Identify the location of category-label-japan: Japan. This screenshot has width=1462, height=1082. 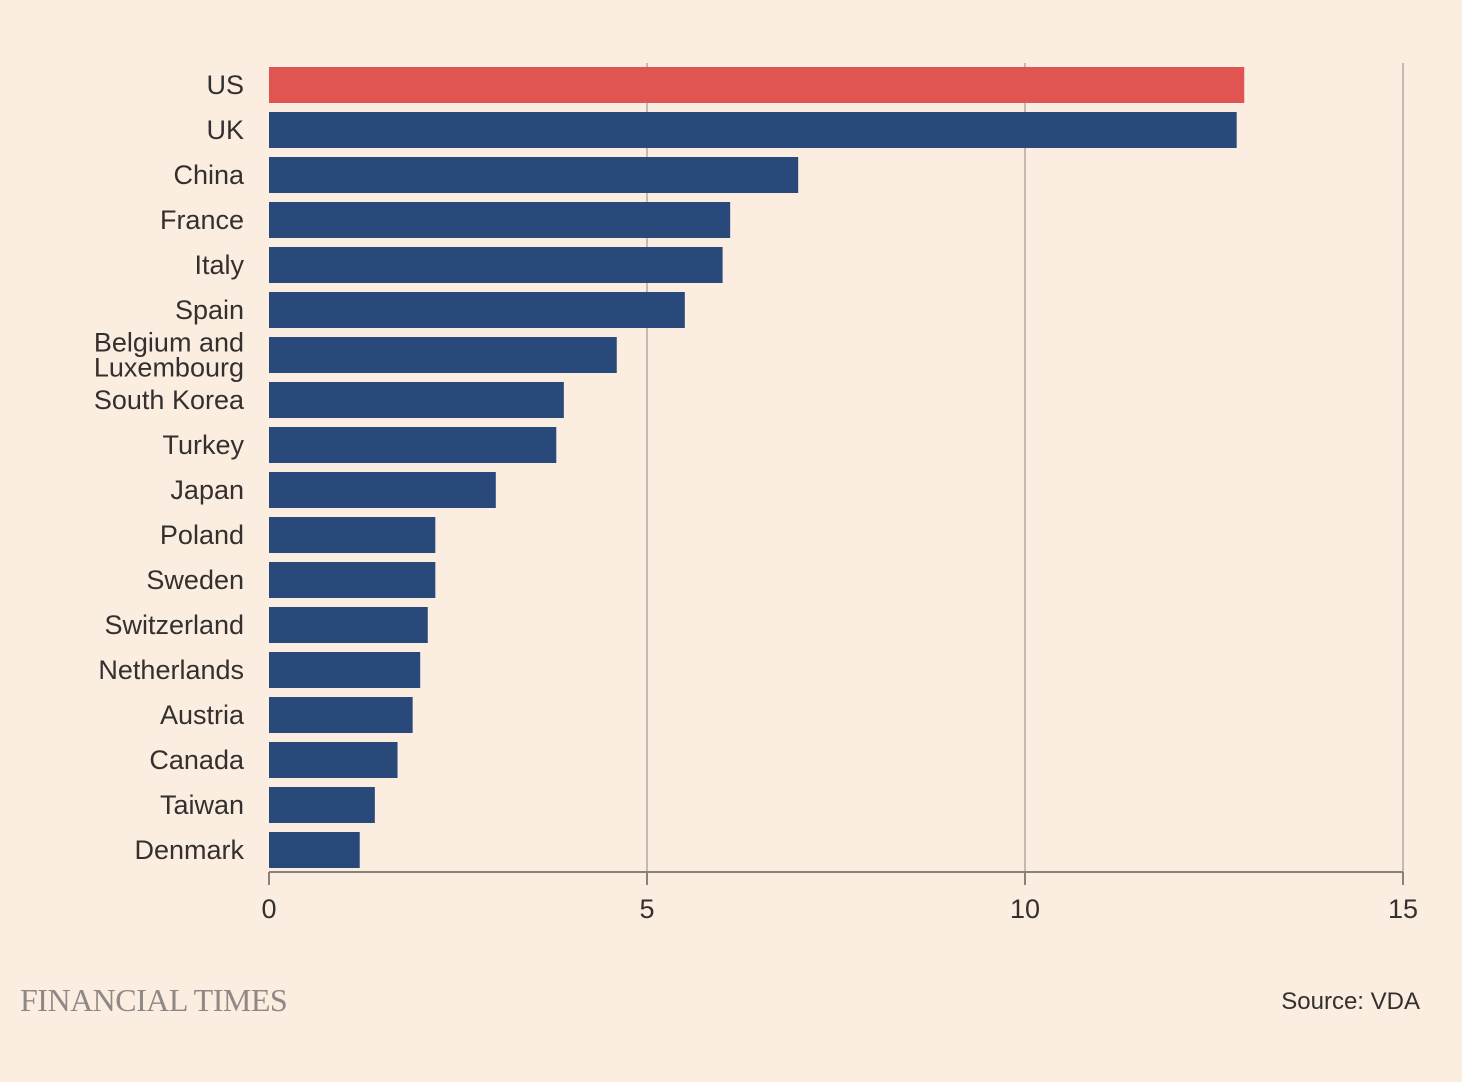
(207, 490).